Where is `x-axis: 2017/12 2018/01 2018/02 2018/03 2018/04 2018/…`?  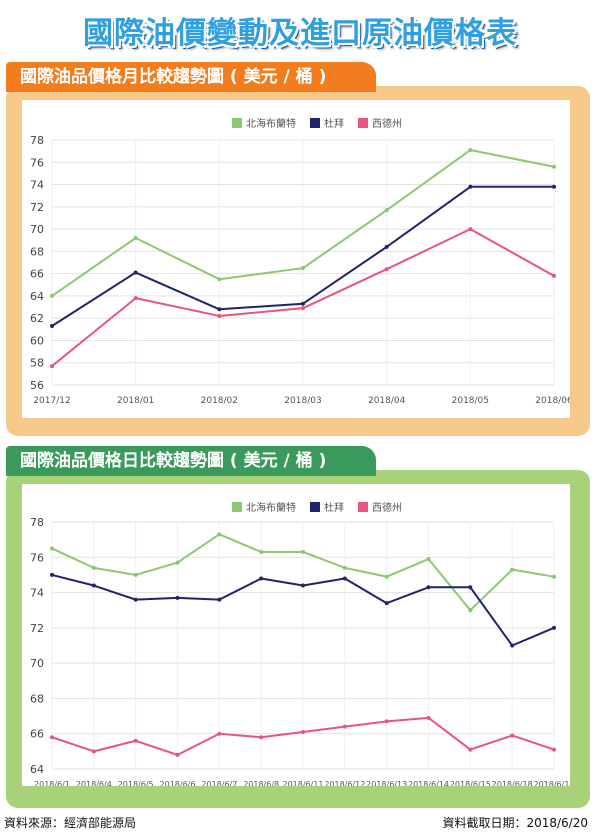
x-axis: 2017/12 2018/01 2018/02 2018/03 2018/04 2018/… is located at coordinates (303, 401).